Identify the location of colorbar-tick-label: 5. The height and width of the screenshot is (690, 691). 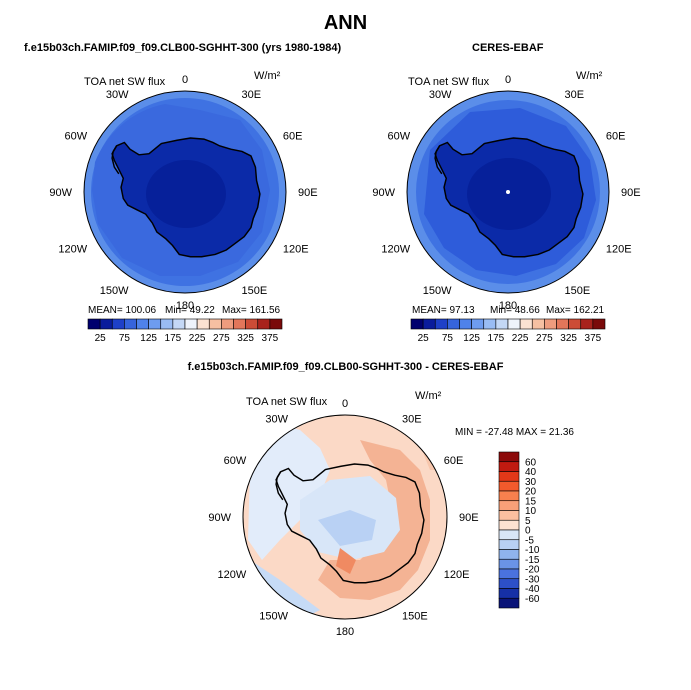
(528, 521).